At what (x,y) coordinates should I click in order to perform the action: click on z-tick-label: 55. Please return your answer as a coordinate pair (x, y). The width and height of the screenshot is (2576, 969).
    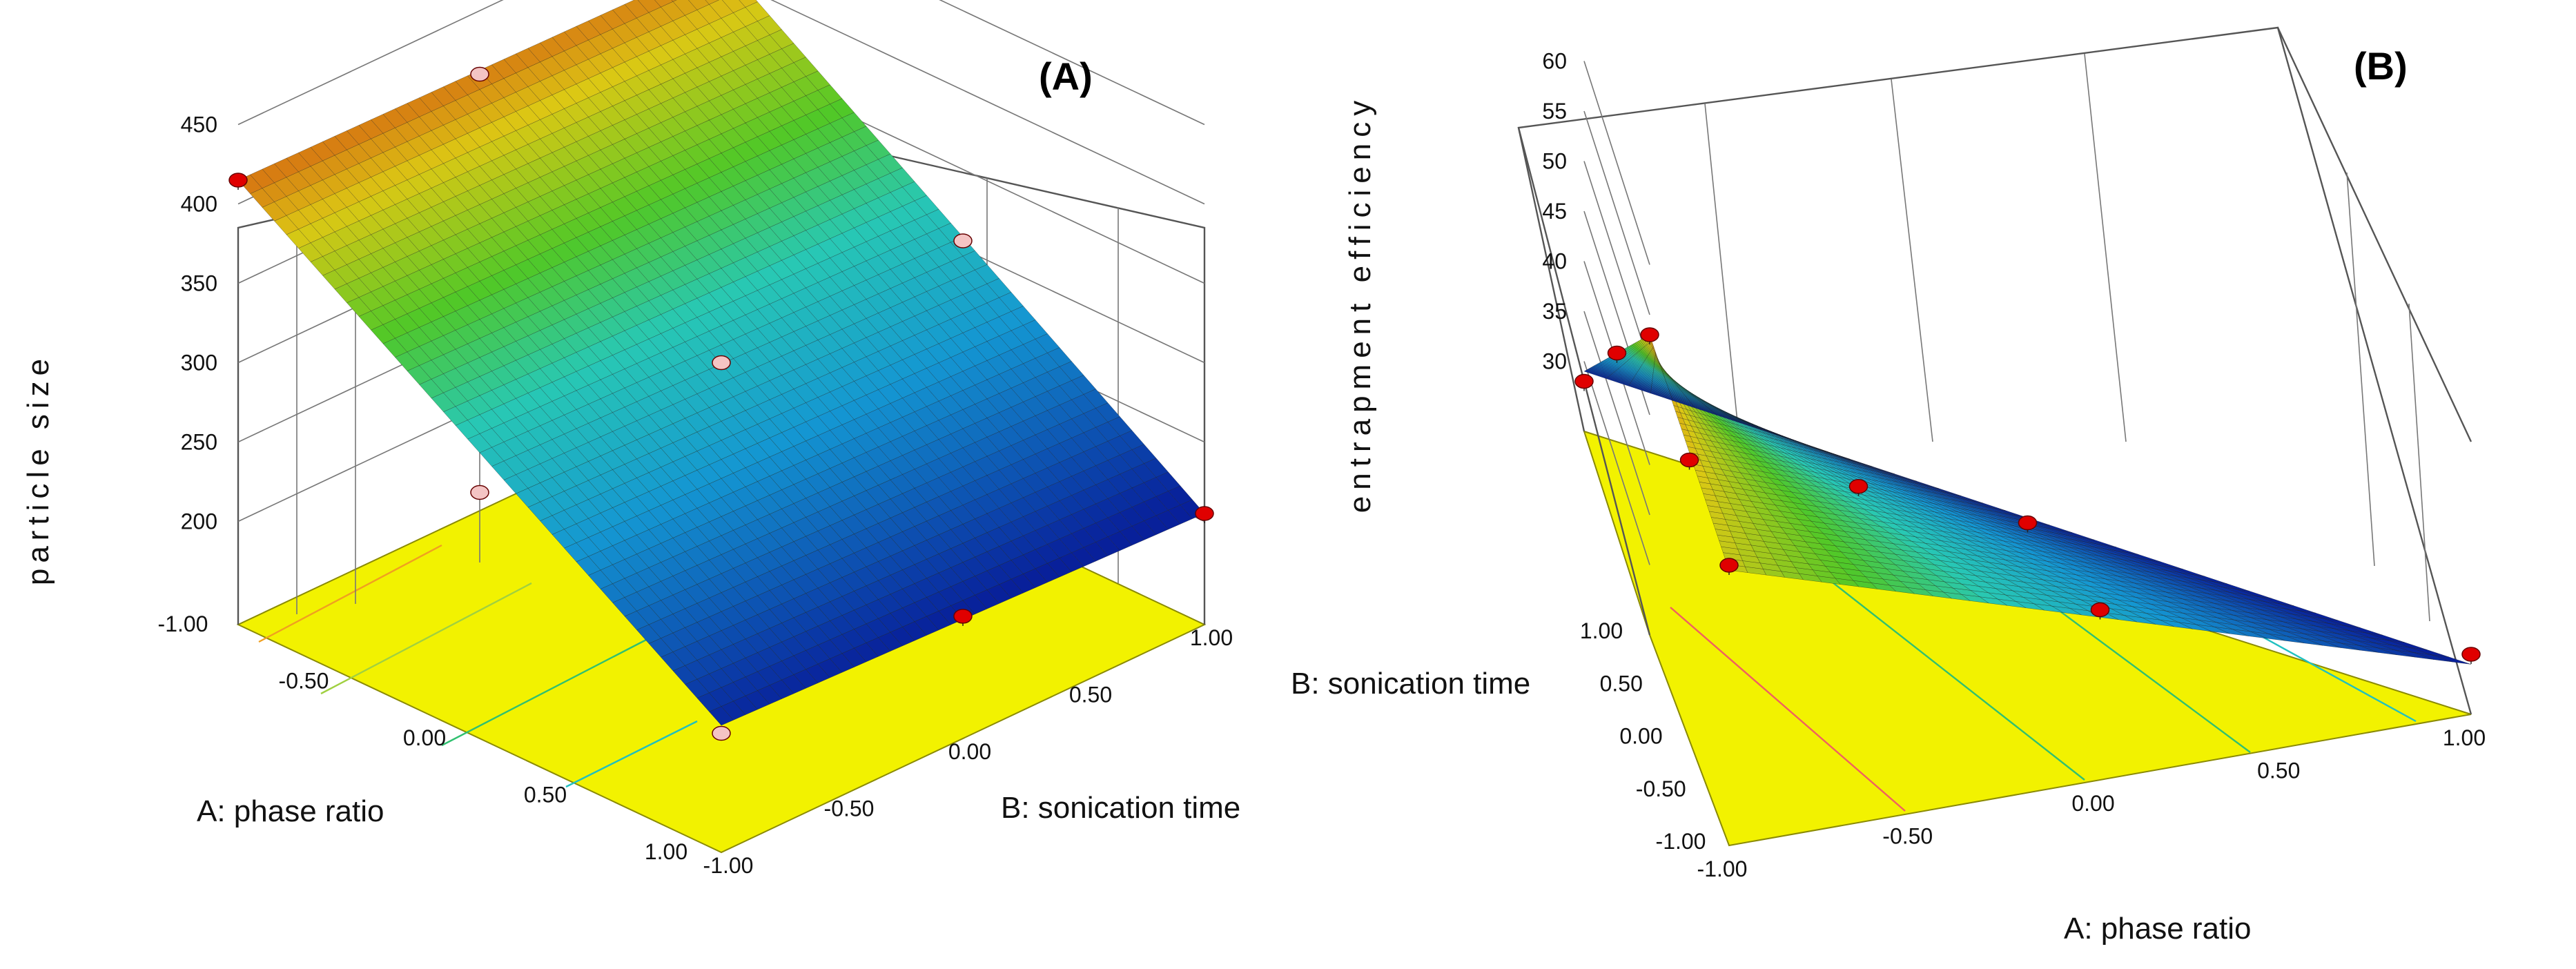
    Looking at the image, I should click on (1554, 111).